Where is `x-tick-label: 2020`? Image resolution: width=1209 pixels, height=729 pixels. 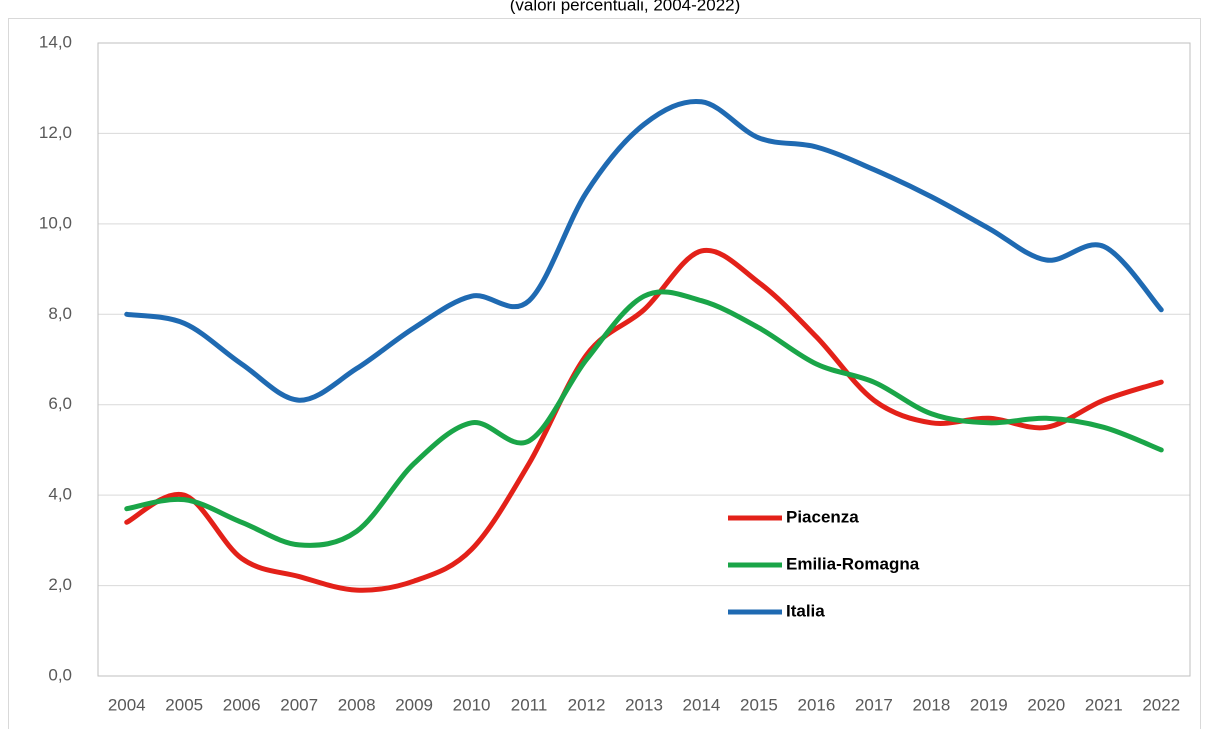 x-tick-label: 2020 is located at coordinates (1046, 704).